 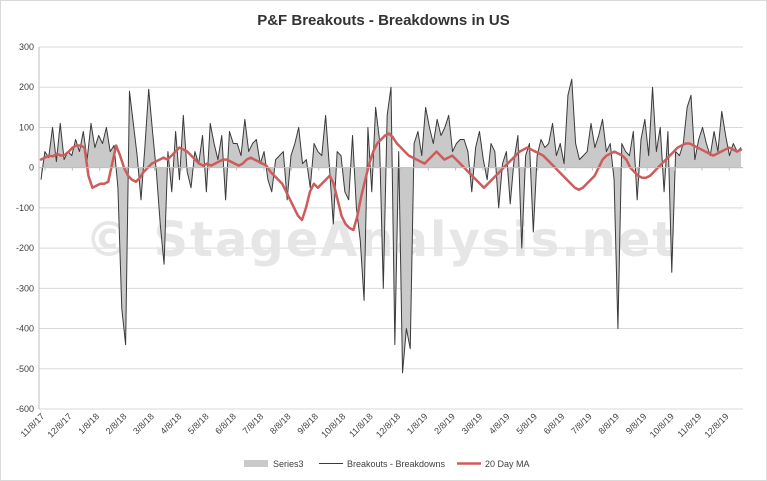 I want to click on y-tick-label: 0, so click(x=31, y=168).